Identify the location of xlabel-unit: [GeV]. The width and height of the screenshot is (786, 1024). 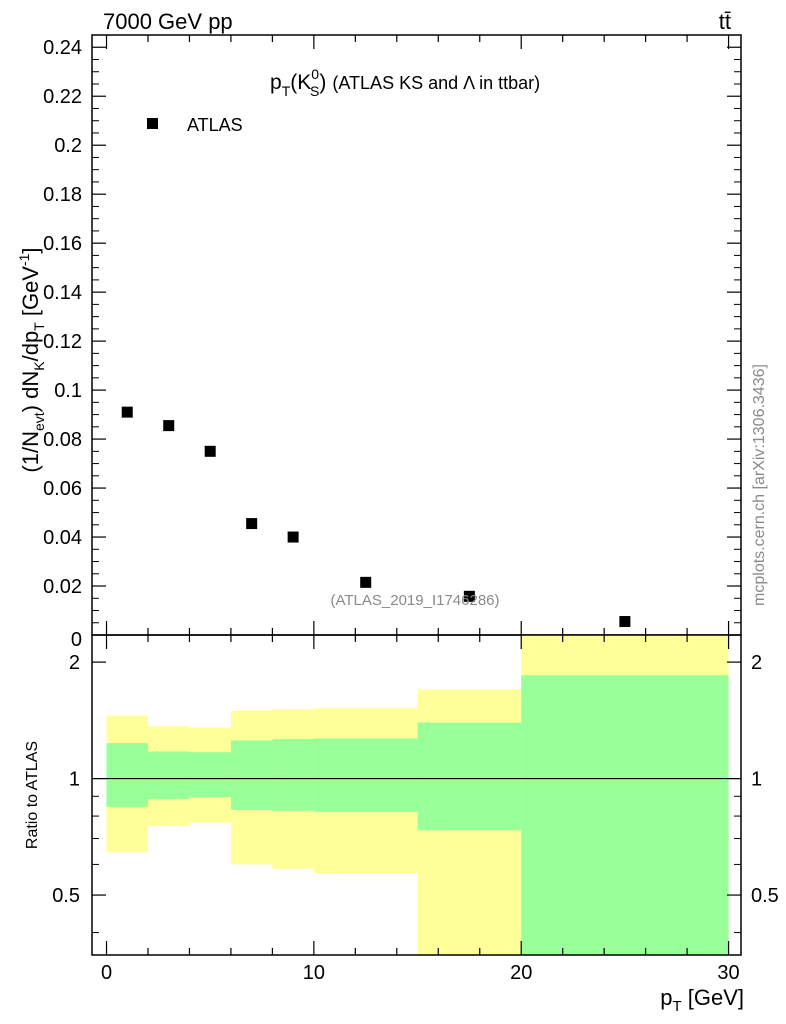
(713, 997).